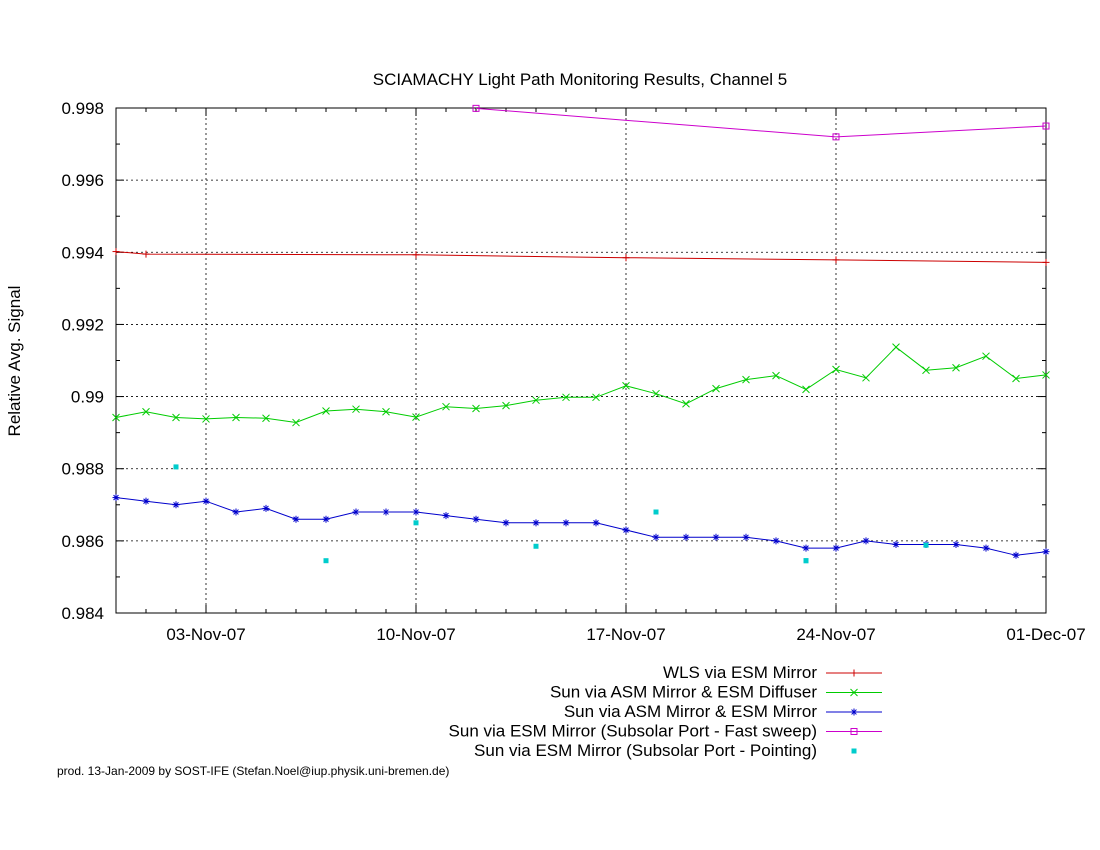  What do you see at coordinates (690, 711) in the screenshot?
I see `legend-label: Sun via ASM Mirror & ESM Mirror` at bounding box center [690, 711].